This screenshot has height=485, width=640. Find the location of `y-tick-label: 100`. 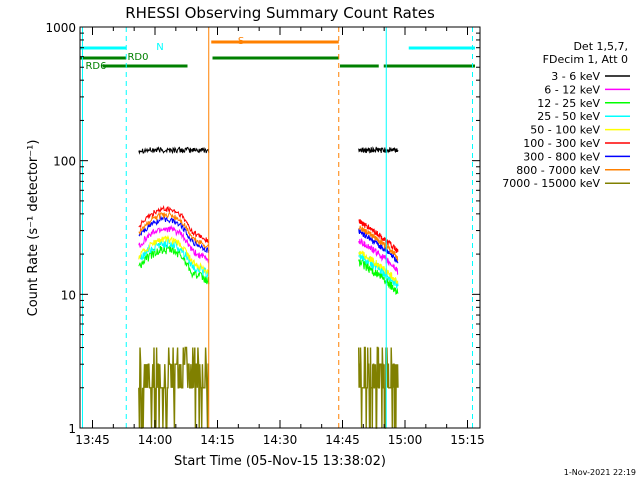

y-tick-label: 100 is located at coordinates (64, 162).